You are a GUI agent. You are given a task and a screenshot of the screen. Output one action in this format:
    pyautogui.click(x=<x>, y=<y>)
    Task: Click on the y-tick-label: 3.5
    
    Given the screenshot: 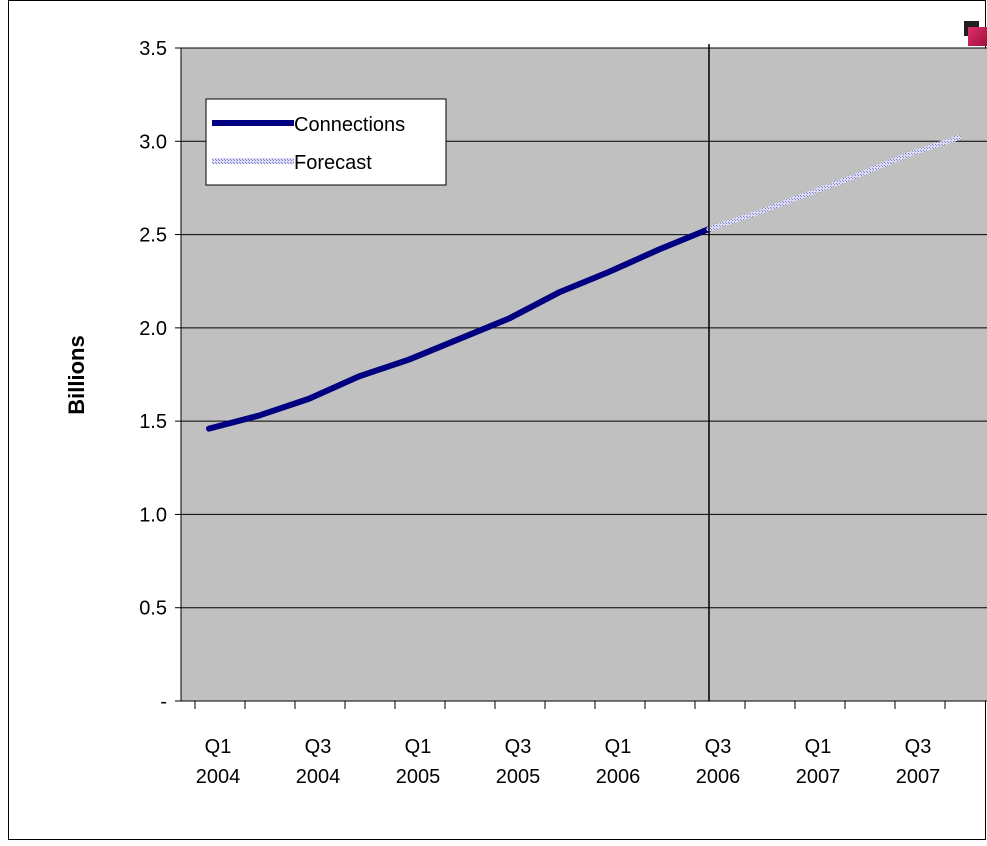 What is the action you would take?
    pyautogui.click(x=153, y=49)
    